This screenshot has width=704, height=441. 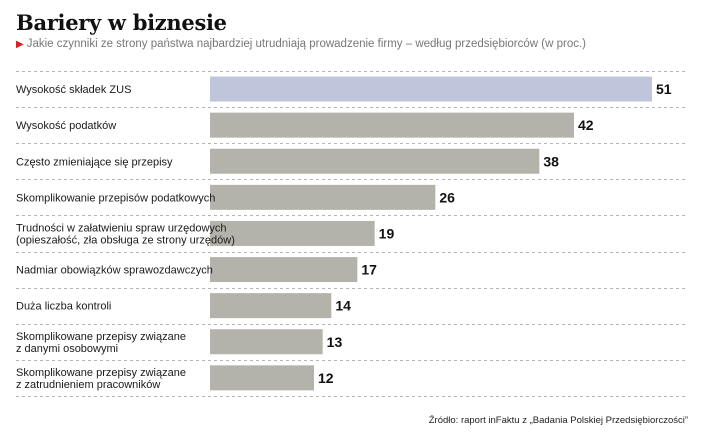 I want to click on value-label: 26, so click(x=447, y=197).